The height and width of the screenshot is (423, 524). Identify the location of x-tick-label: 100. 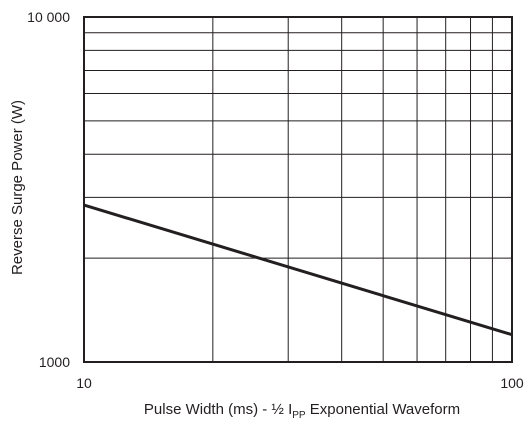
(512, 383).